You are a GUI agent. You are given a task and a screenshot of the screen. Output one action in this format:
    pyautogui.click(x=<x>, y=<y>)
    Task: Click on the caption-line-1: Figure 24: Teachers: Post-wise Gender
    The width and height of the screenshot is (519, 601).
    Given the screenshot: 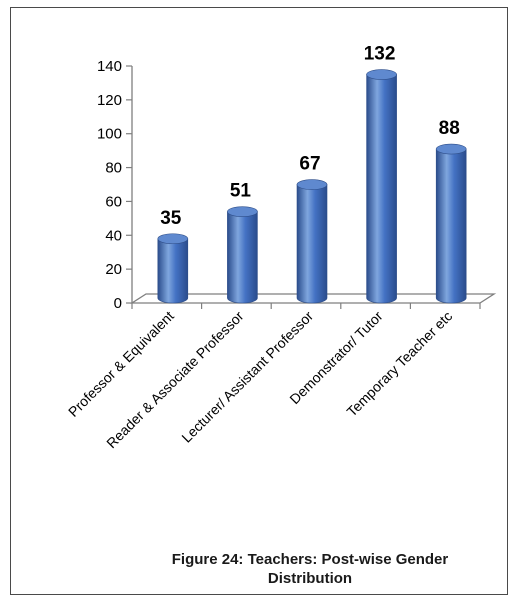 What is the action you would take?
    pyautogui.click(x=310, y=559)
    